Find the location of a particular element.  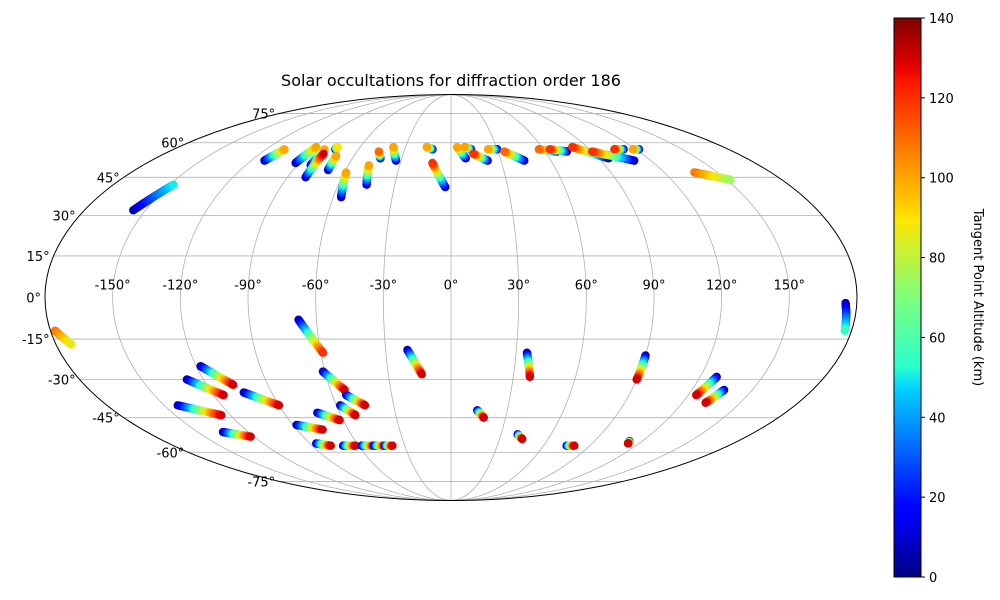

longitude-tick-label: -90° is located at coordinates (248, 286).